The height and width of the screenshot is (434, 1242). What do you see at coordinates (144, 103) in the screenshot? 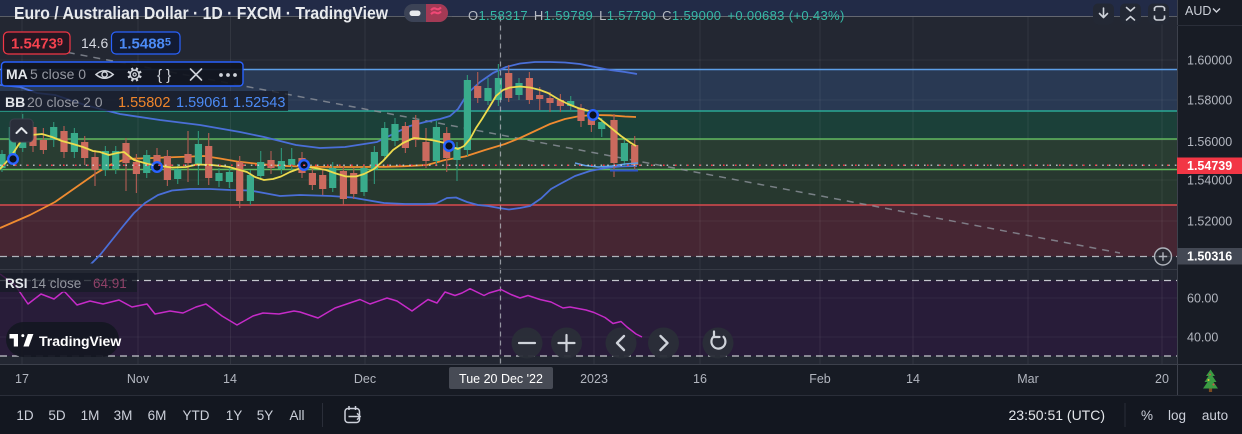
I see `svg-text: 1.55802` at bounding box center [144, 103].